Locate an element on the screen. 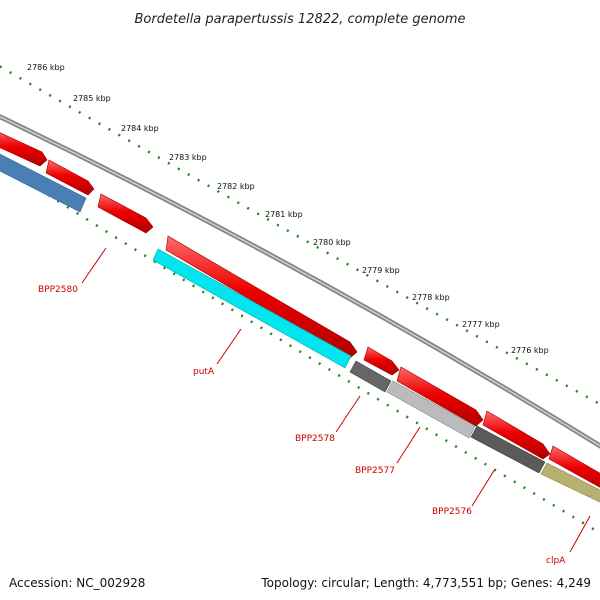 This screenshot has height=600, width=600. ruler-label: 2782 kbp is located at coordinates (236, 186).